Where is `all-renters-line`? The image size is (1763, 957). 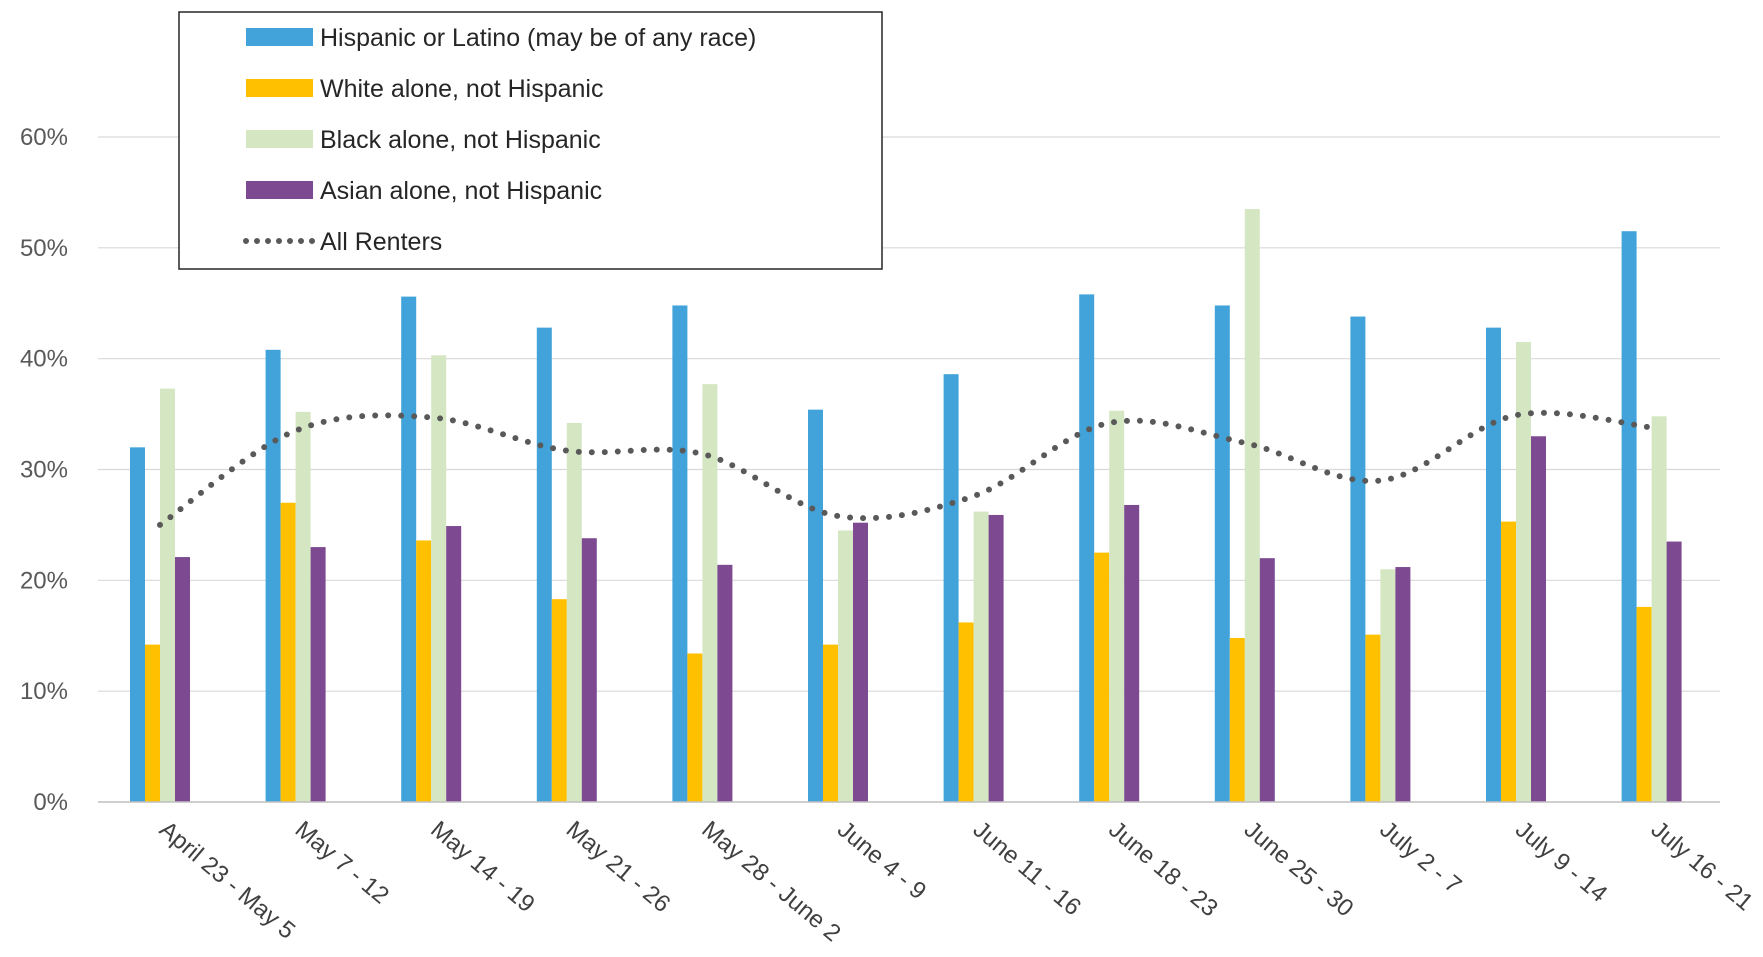
all-renters-line is located at coordinates (906, 468).